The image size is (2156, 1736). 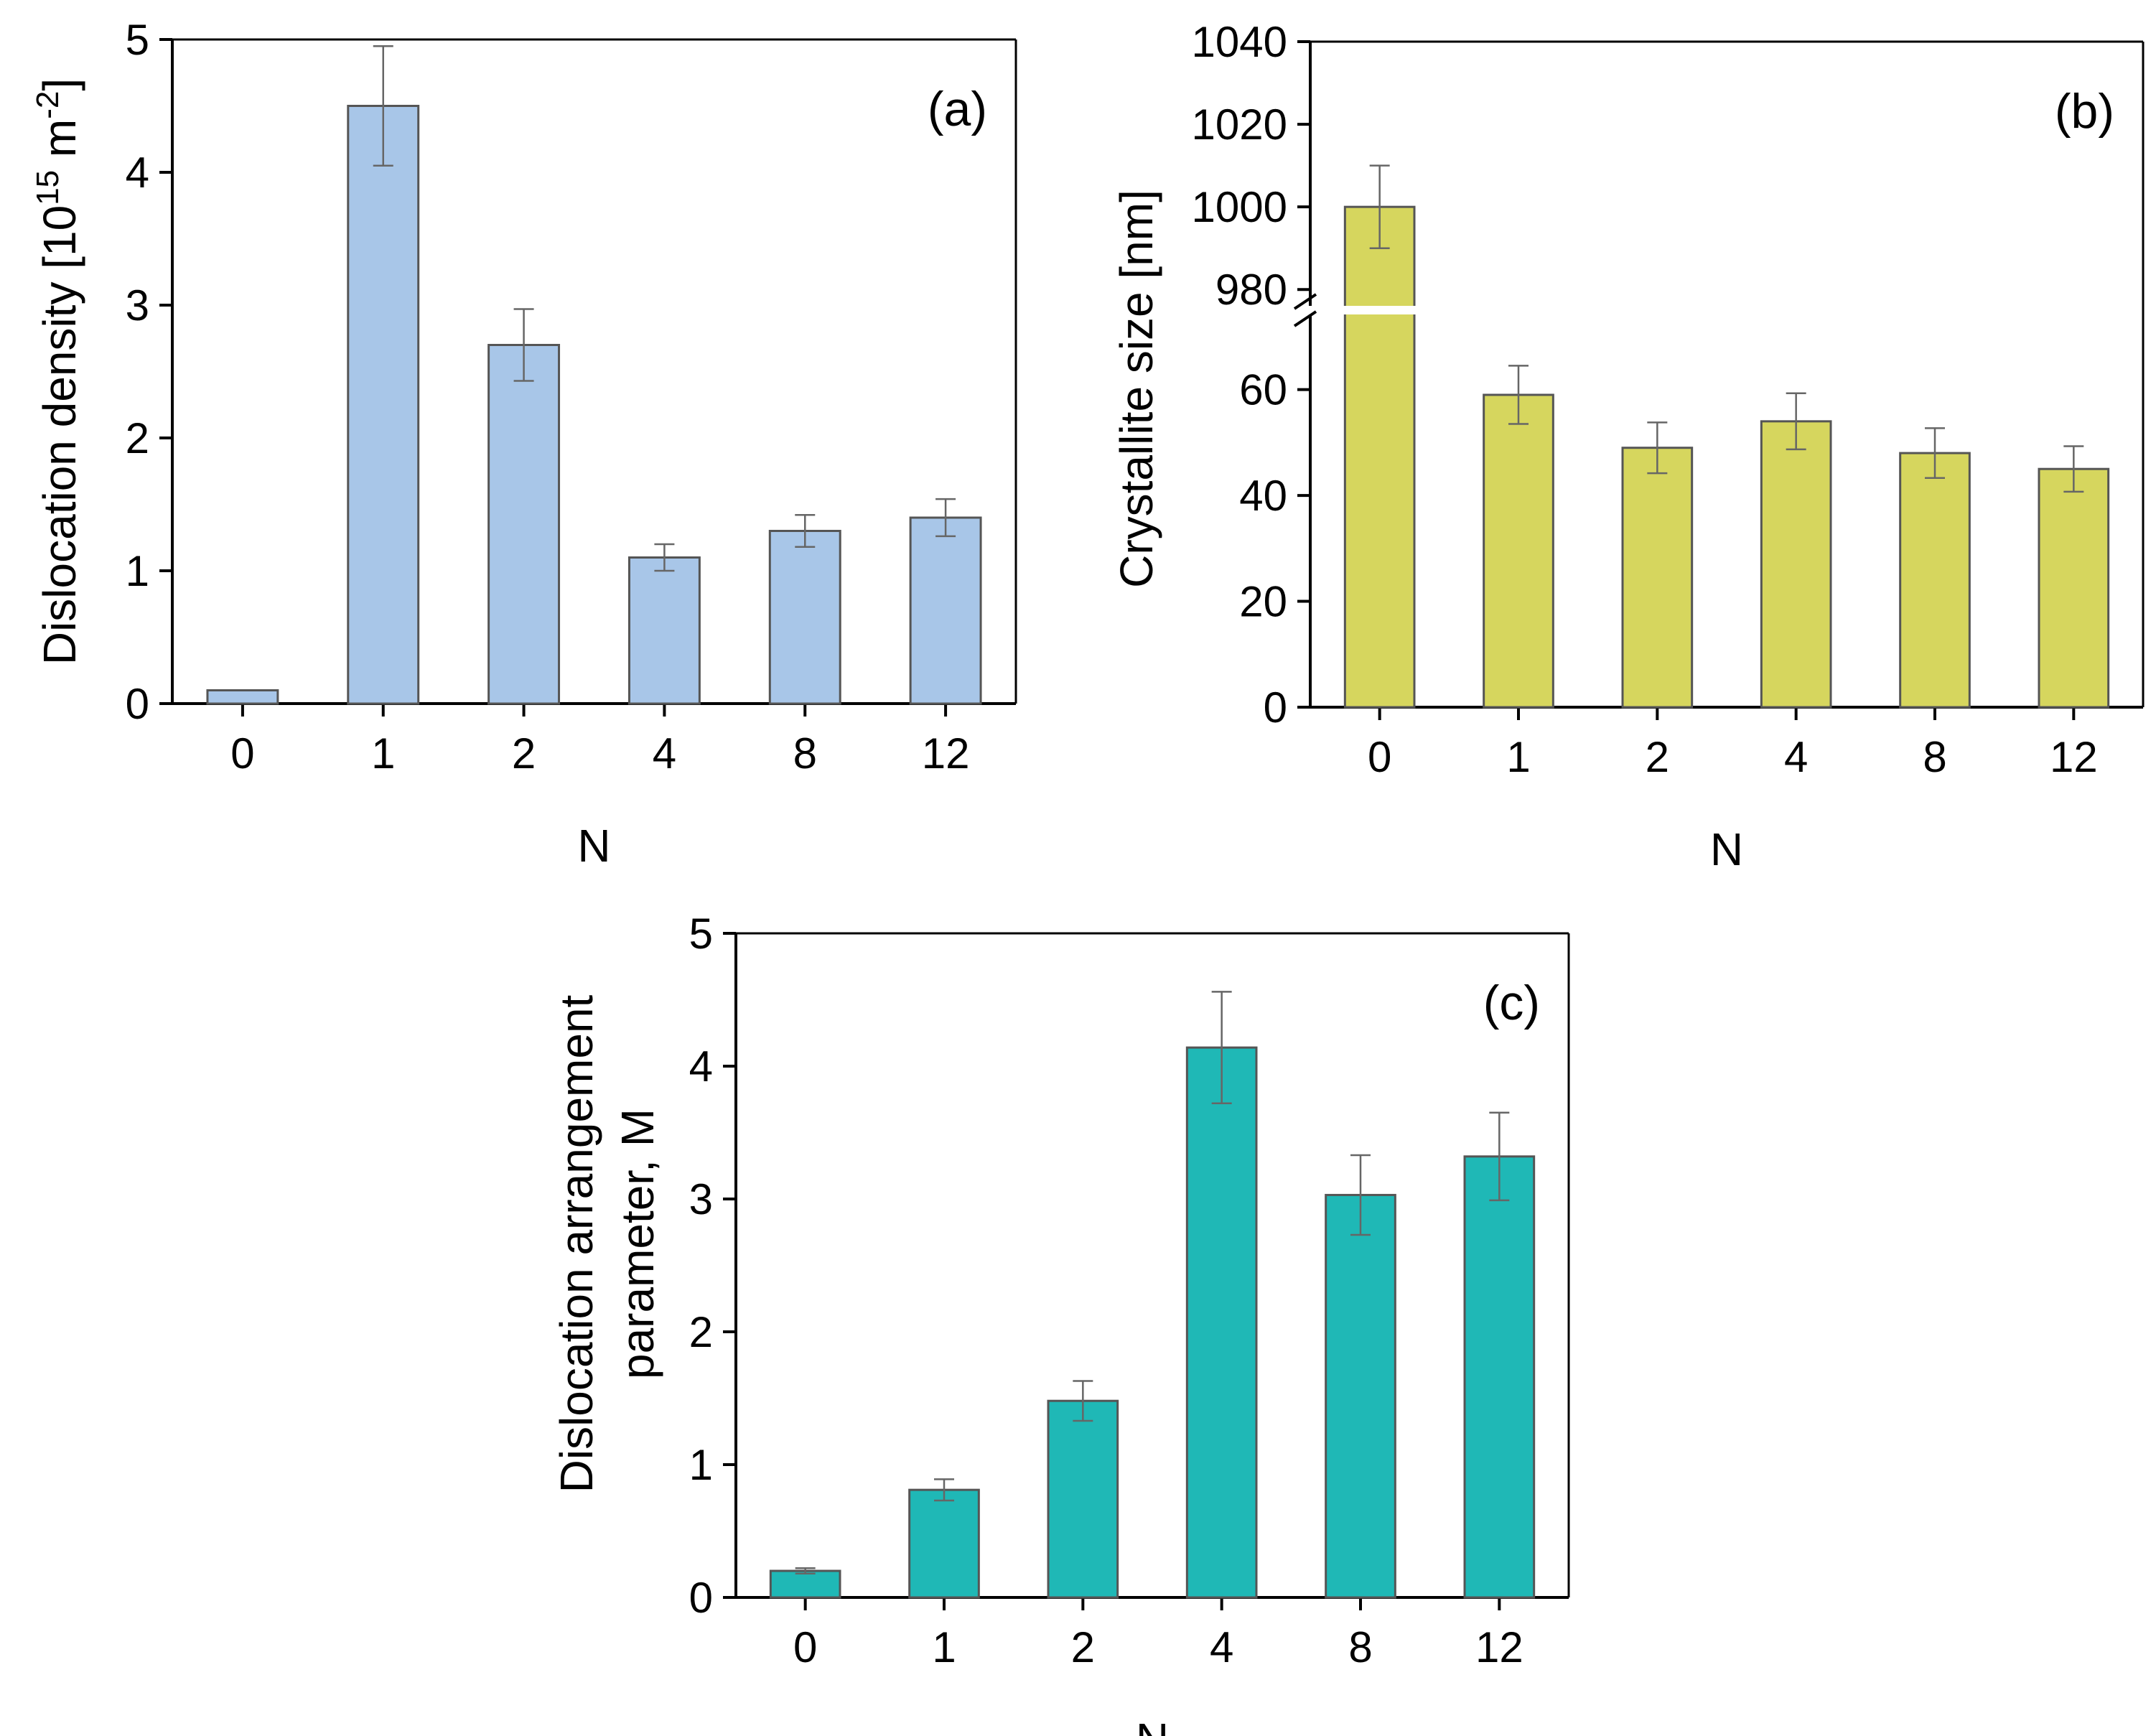 I want to click on y-axis-title-part: 15, so click(x=47, y=187).